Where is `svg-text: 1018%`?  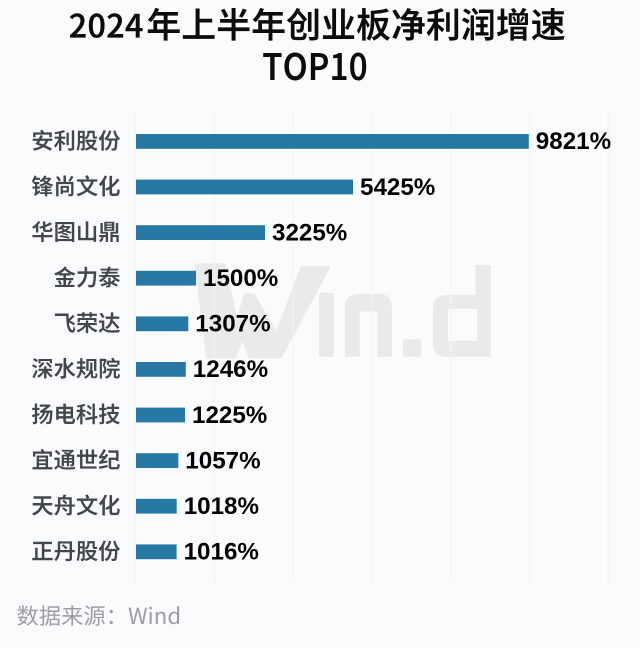
svg-text: 1018% is located at coordinates (221, 506).